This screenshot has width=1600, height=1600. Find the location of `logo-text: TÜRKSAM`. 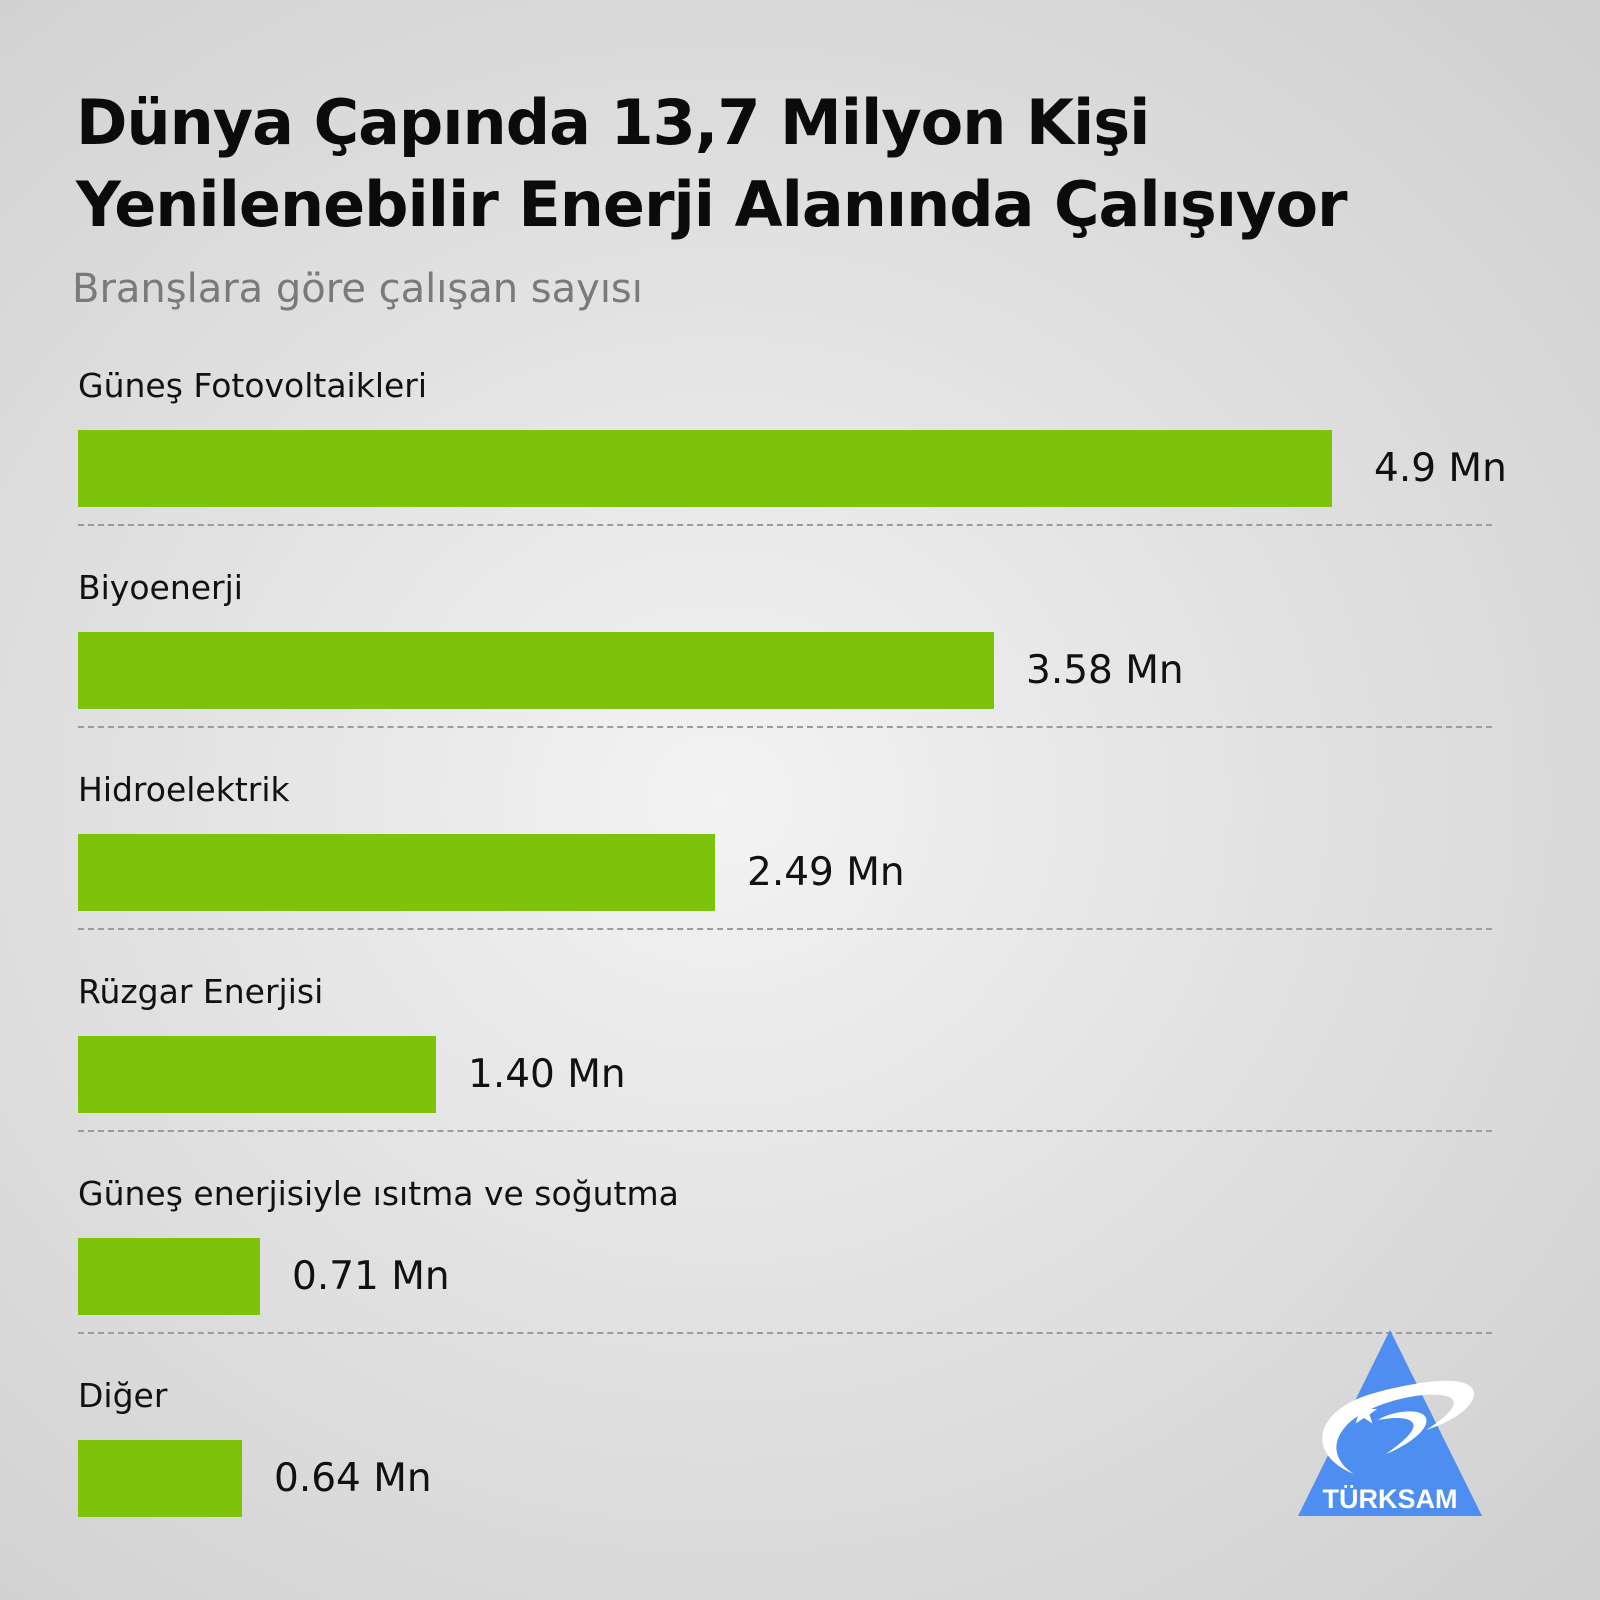

logo-text: TÜRKSAM is located at coordinates (1390, 1499).